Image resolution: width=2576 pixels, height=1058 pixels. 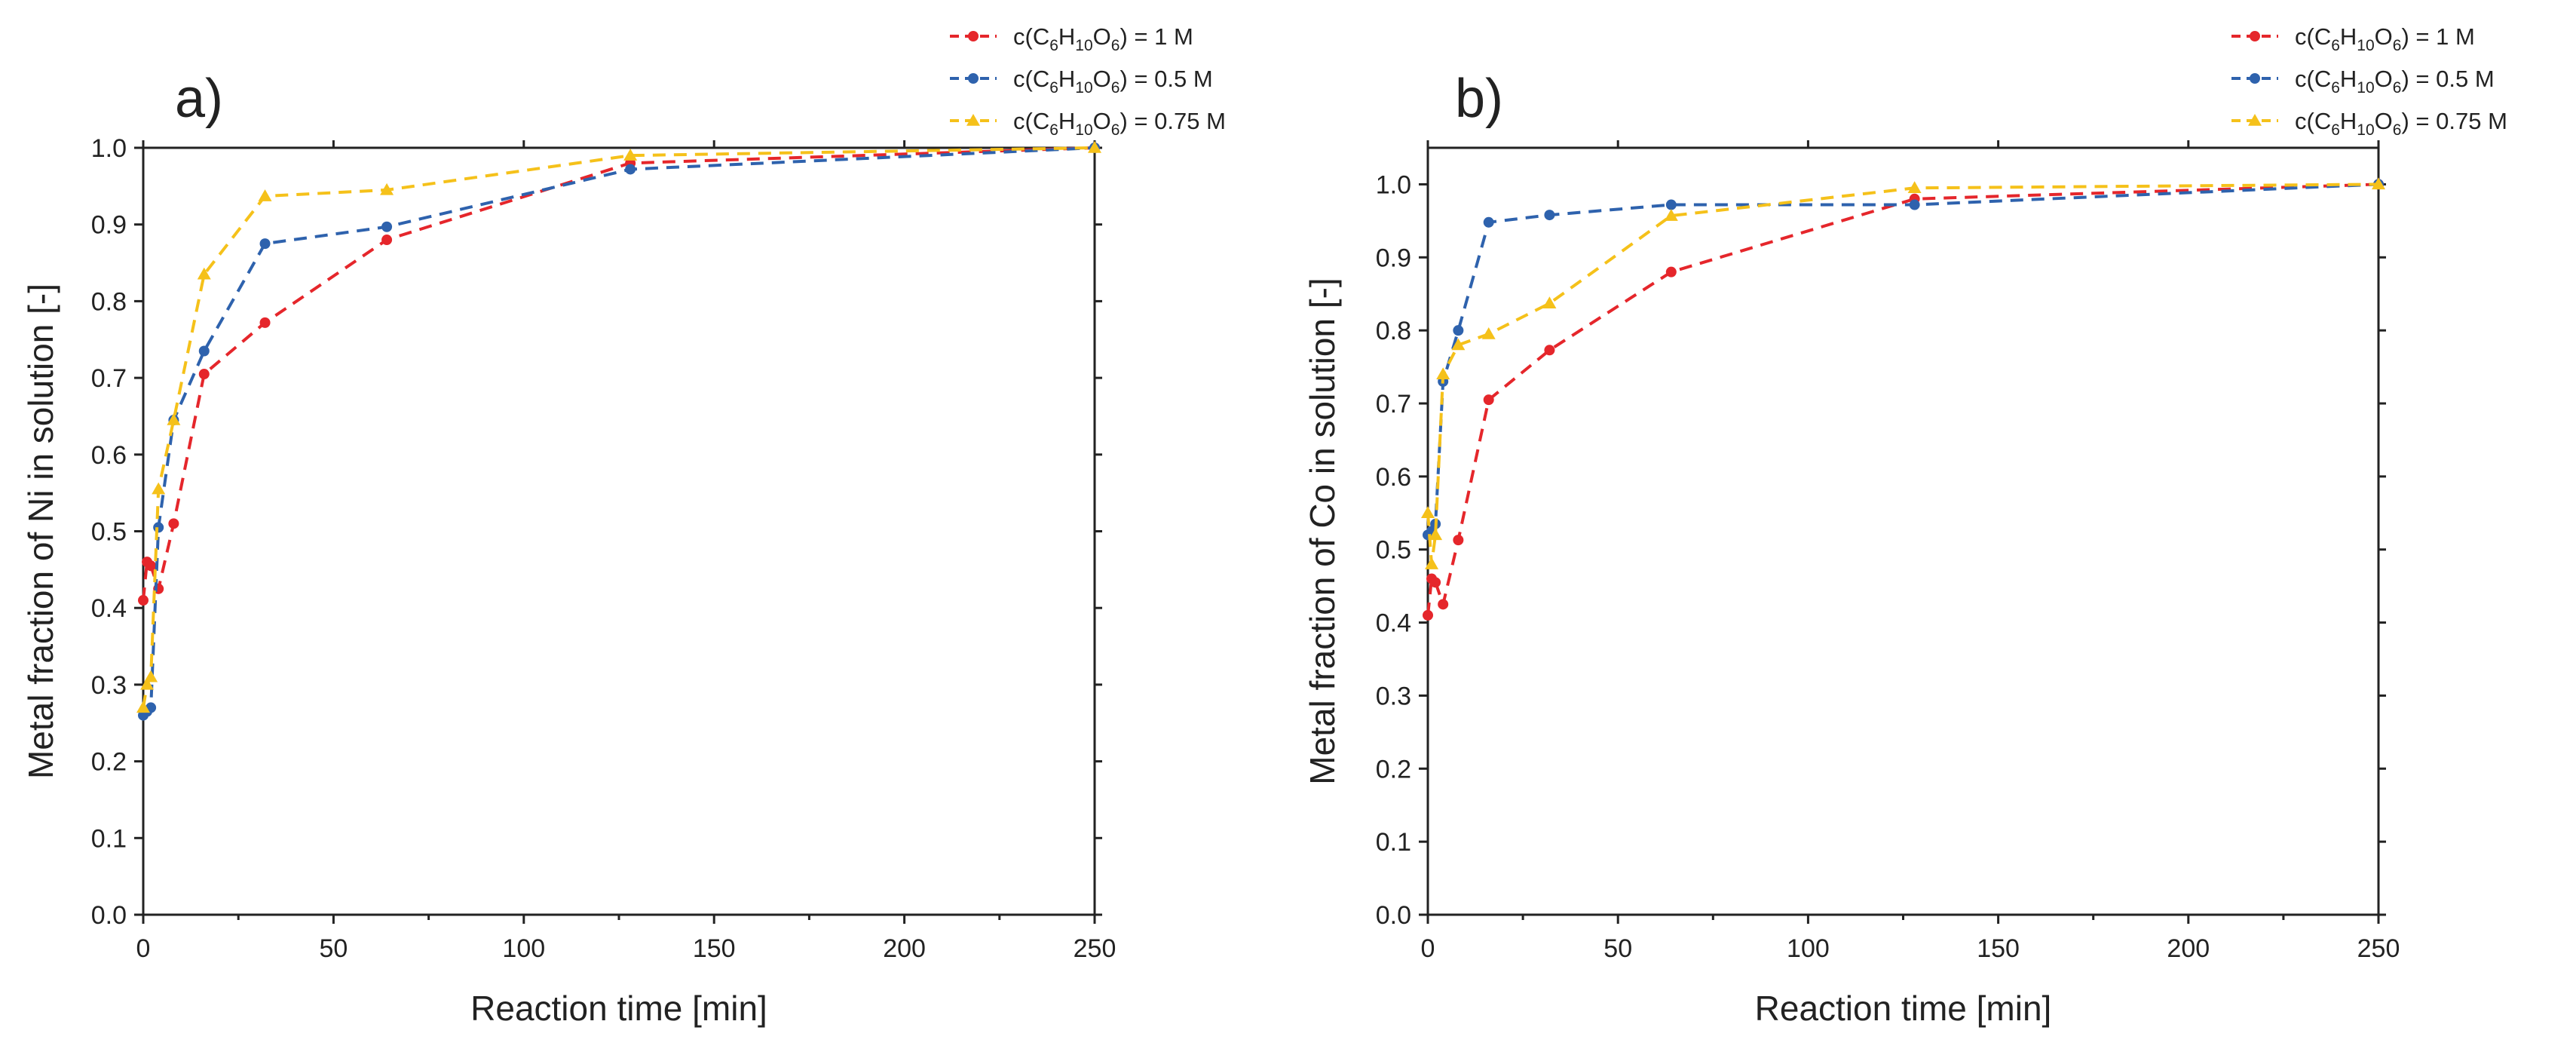 I want to click on x-tick-label: 150, so click(x=714, y=948).